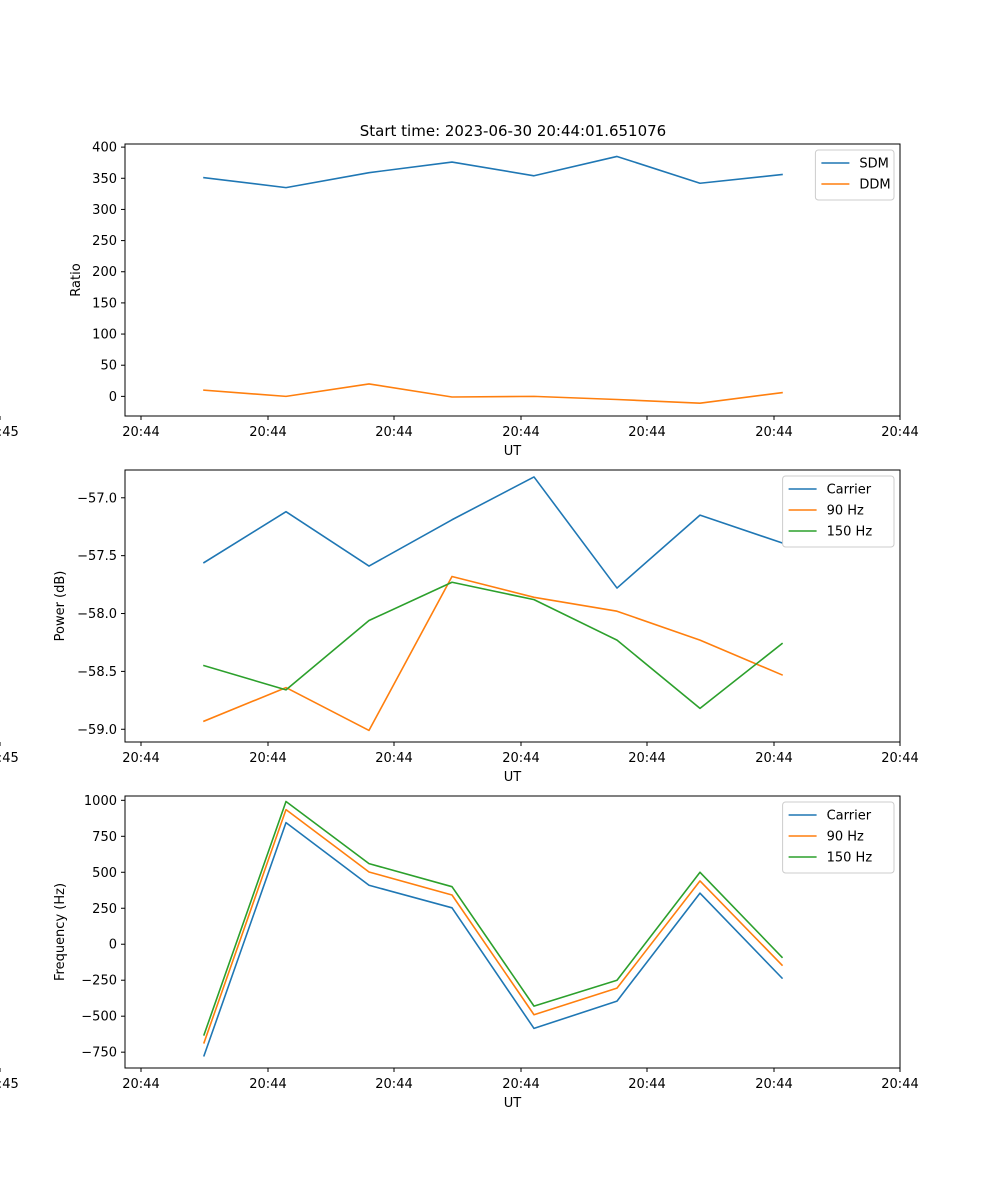 This screenshot has height=1200, width=1000. What do you see at coordinates (850, 532) in the screenshot?
I see `chart-2-legend-label-3: 150 Hz` at bounding box center [850, 532].